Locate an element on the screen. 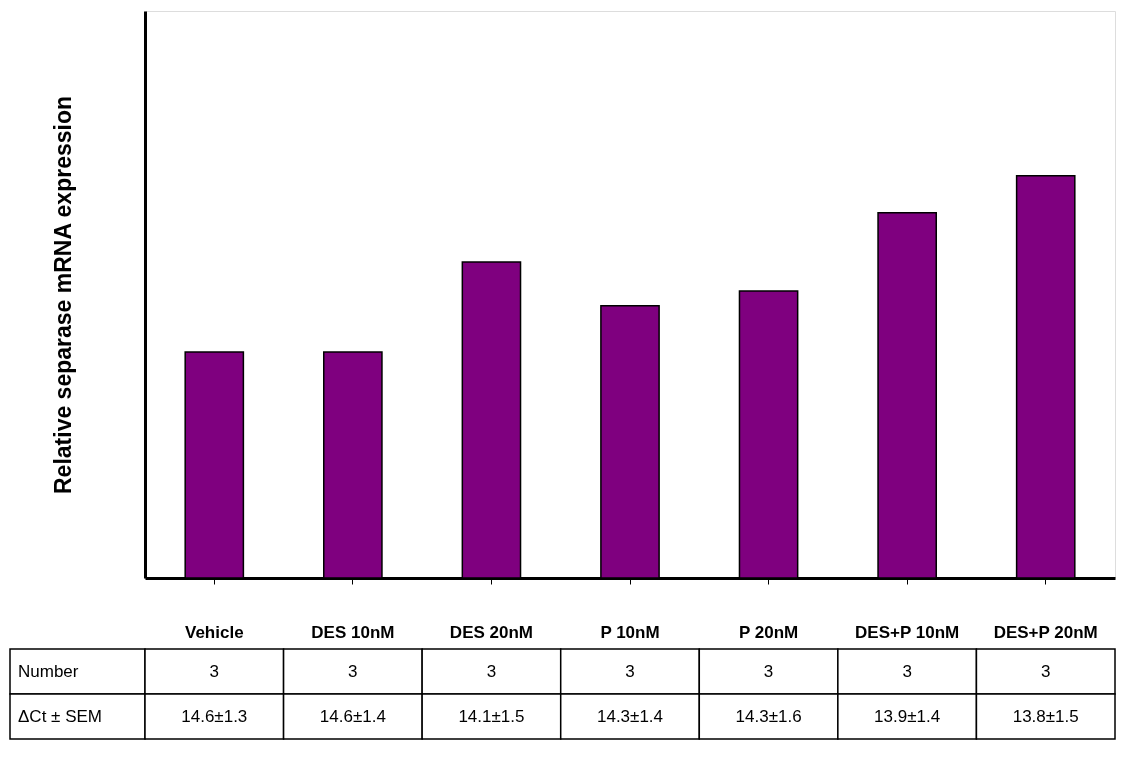 The width and height of the screenshot is (1126, 762). text: Number is located at coordinates (48, 671).